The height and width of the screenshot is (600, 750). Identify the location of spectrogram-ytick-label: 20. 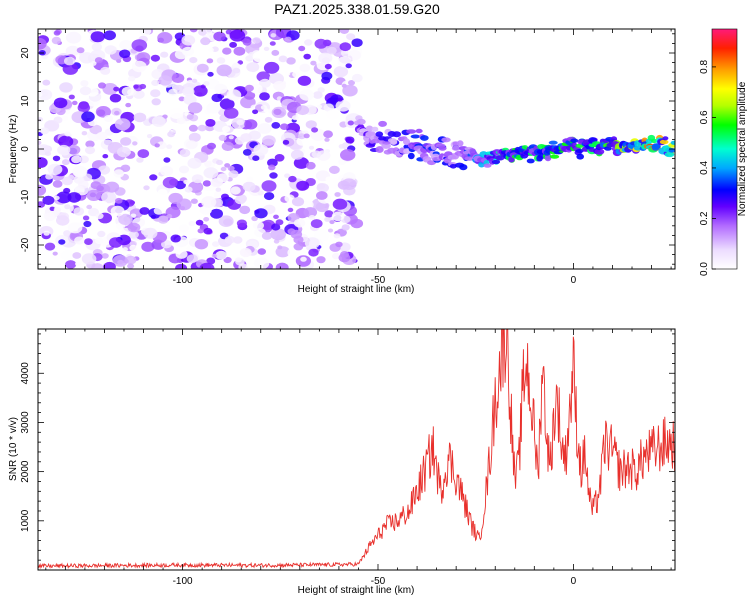
(25, 53).